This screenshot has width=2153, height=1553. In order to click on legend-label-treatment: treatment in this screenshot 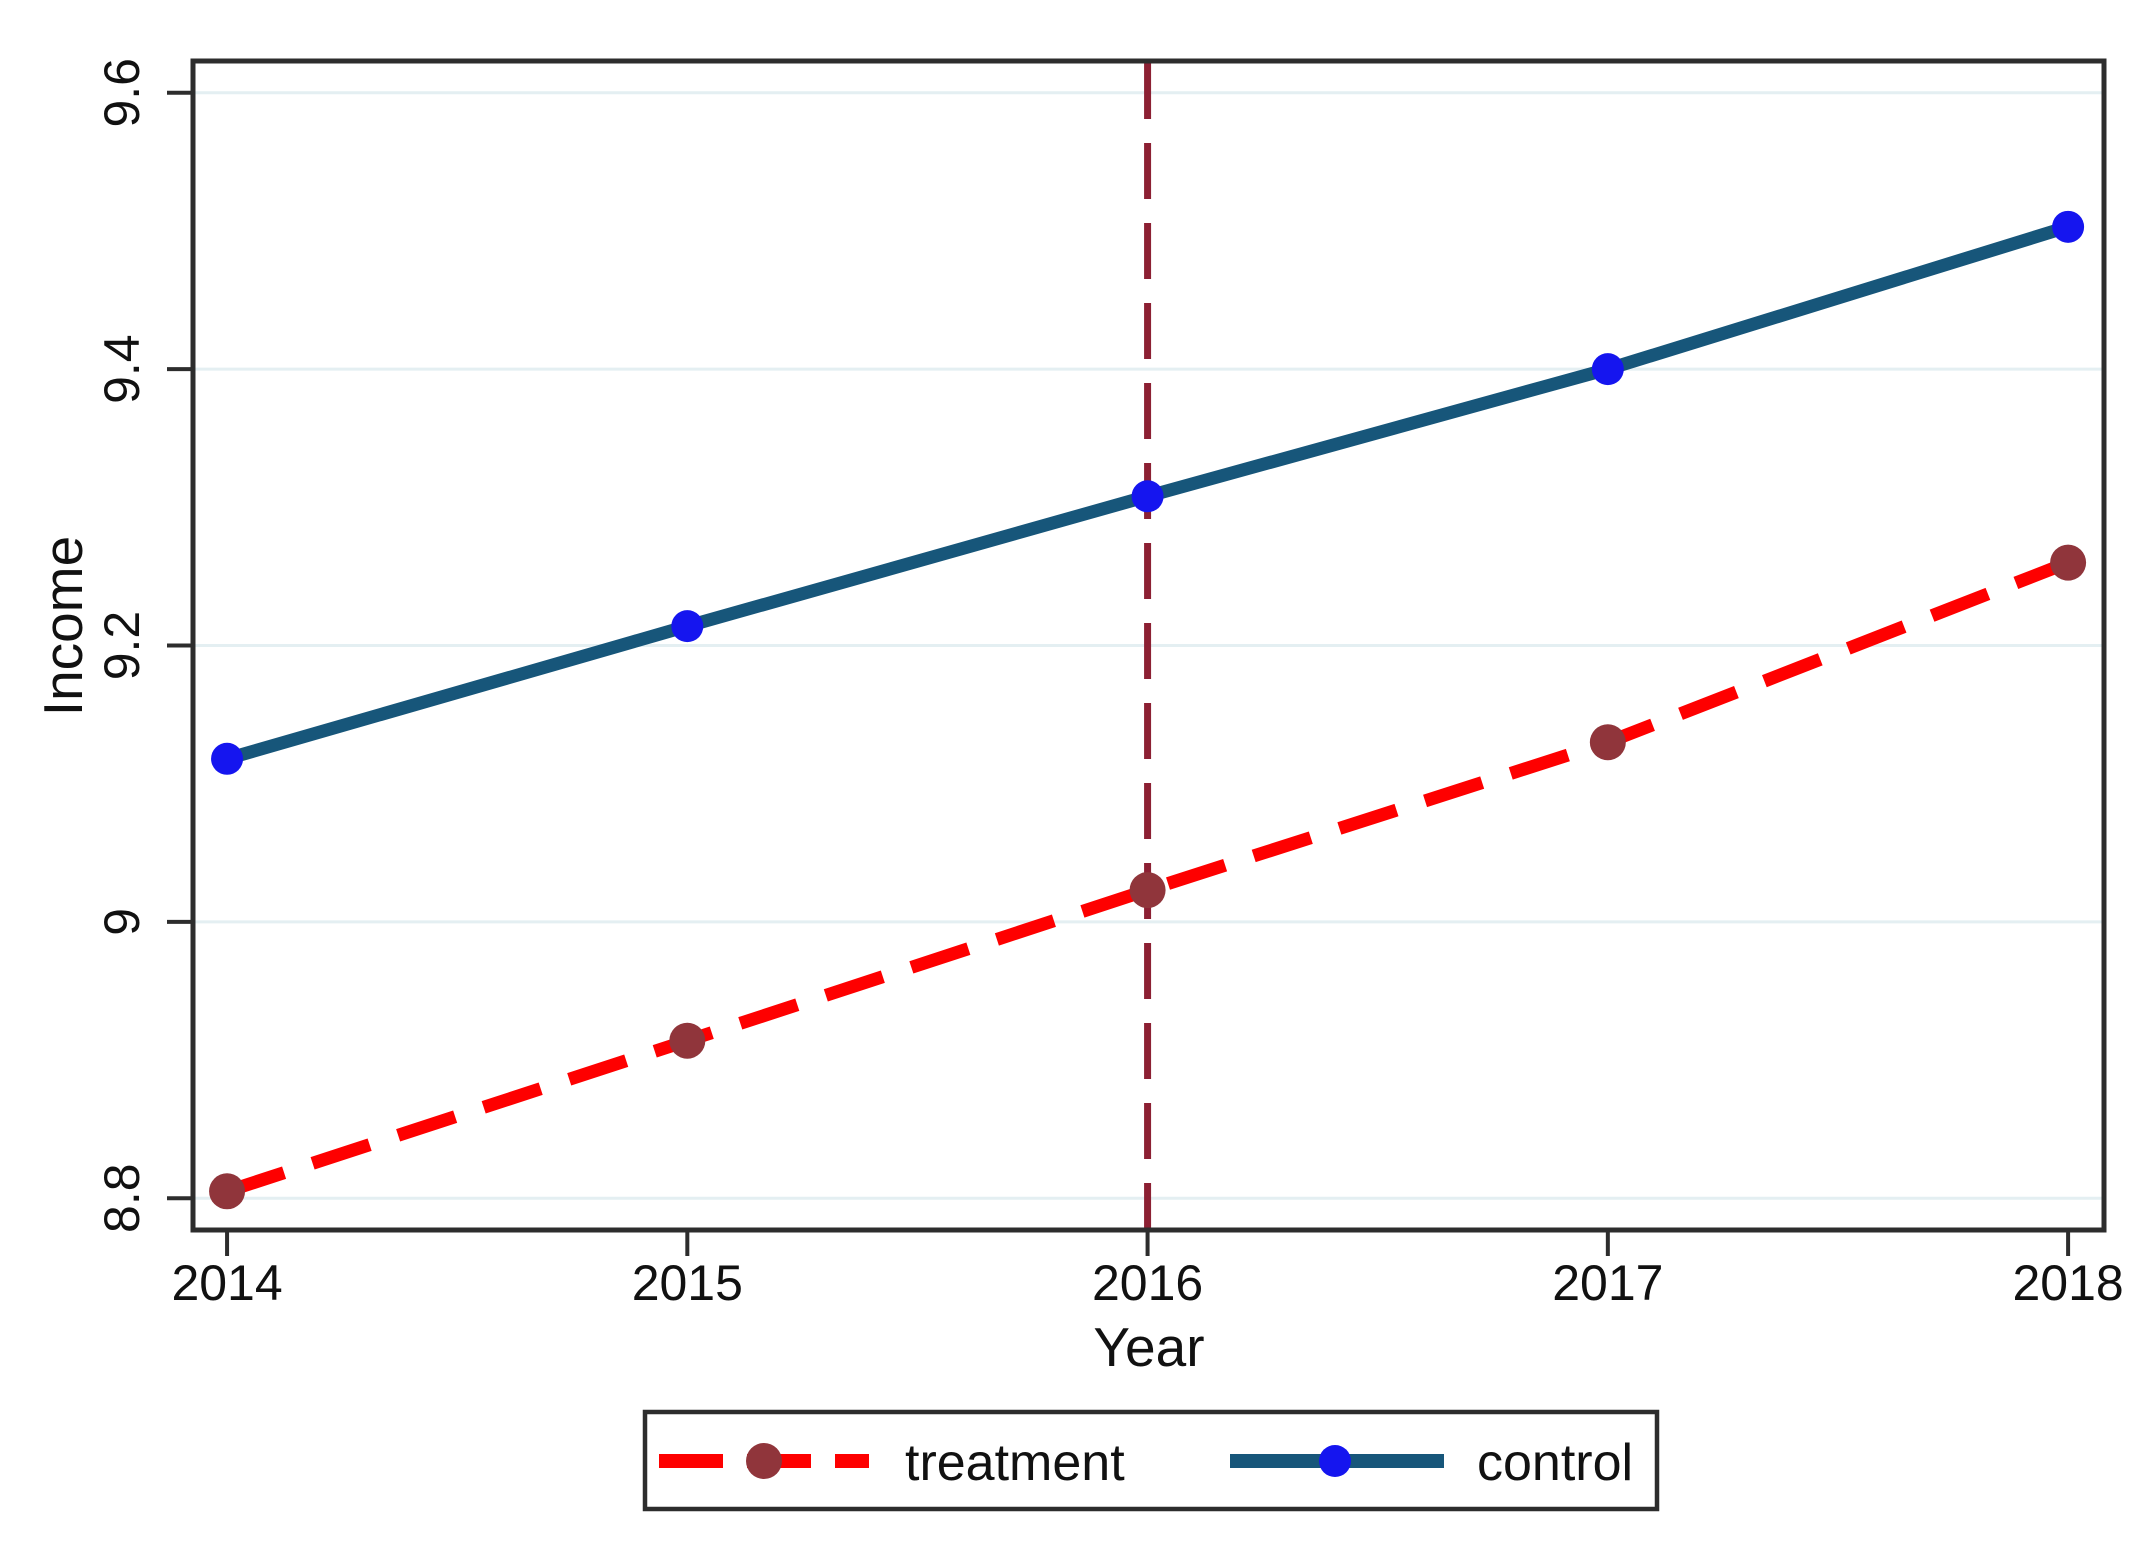, I will do `click(1015, 1463)`.